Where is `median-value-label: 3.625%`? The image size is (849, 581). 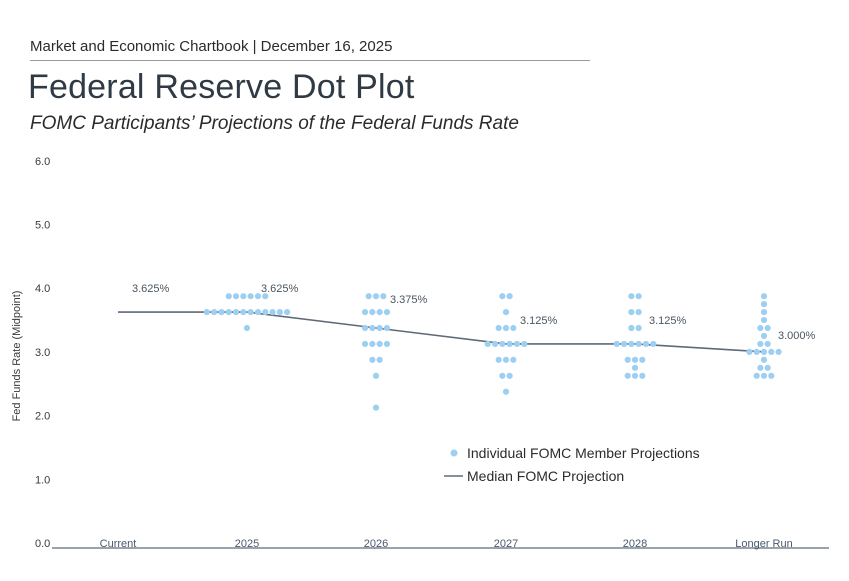 median-value-label: 3.625% is located at coordinates (151, 289).